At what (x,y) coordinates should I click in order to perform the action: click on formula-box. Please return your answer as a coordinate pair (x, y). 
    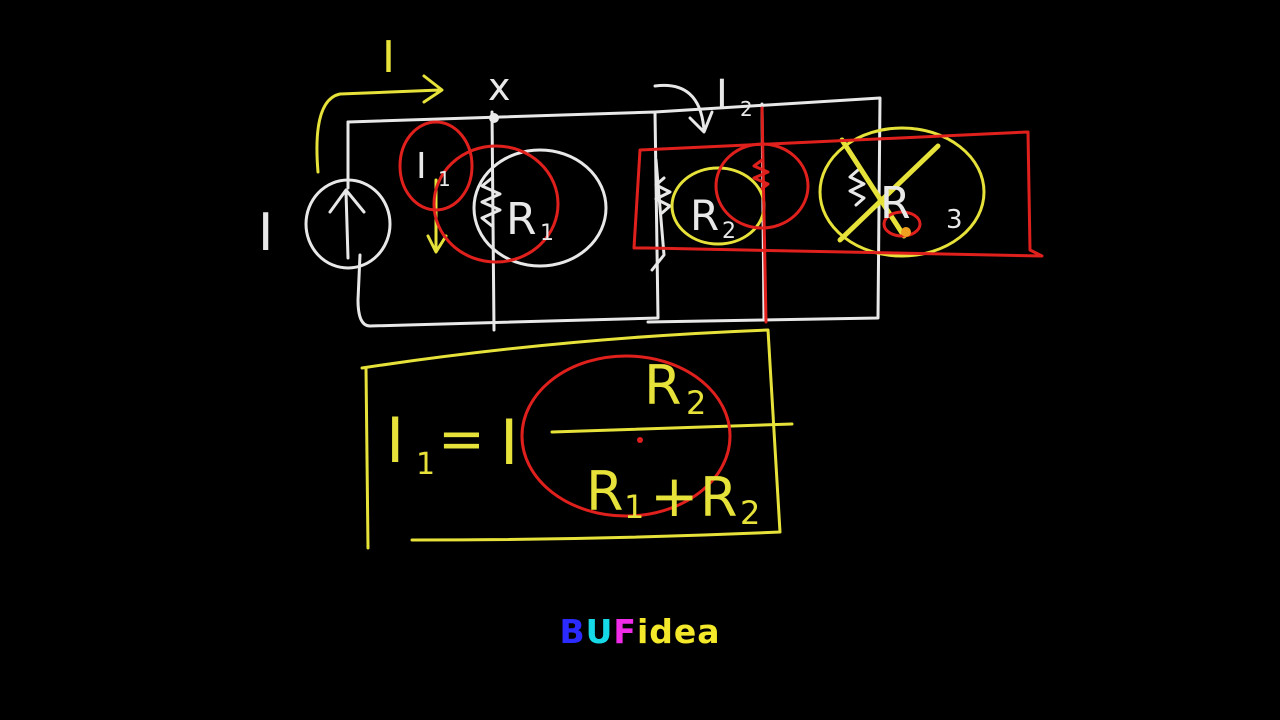
    Looking at the image, I should click on (571, 439).